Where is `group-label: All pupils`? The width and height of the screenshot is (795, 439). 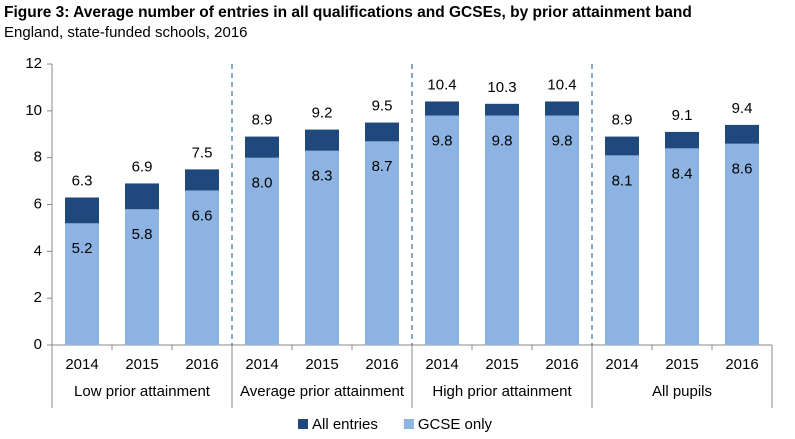 group-label: All pupils is located at coordinates (682, 391).